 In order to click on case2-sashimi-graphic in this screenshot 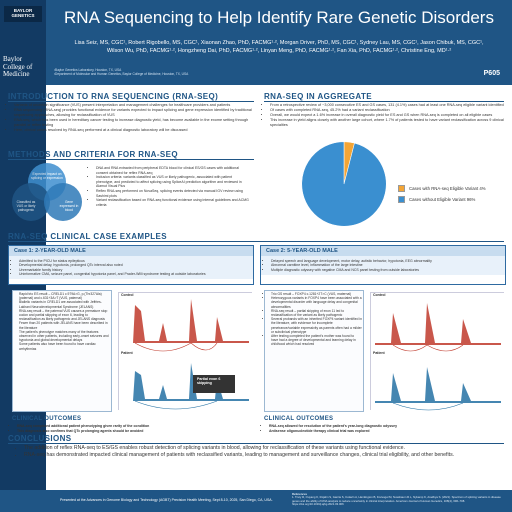, I will do `click(438, 352)`.